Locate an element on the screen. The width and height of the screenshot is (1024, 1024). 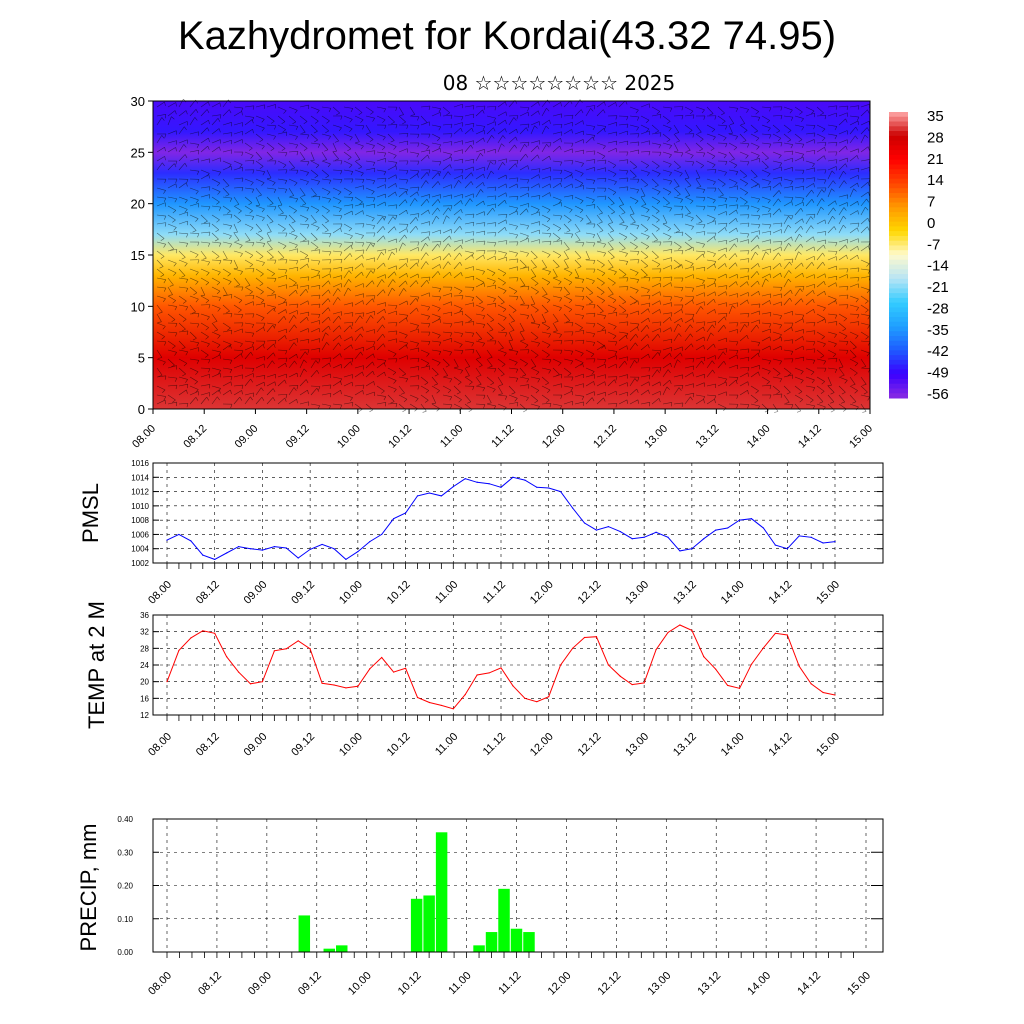
x-tick-label: 08.00 is located at coordinates (144, 437).